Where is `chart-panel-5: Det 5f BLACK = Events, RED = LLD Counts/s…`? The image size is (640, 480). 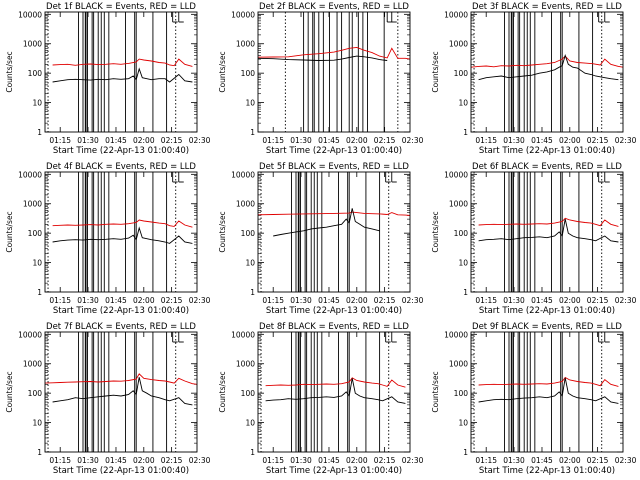 chart-panel-5: Det 5f BLACK = Events, RED = LLD Counts/s… is located at coordinates (321, 239).